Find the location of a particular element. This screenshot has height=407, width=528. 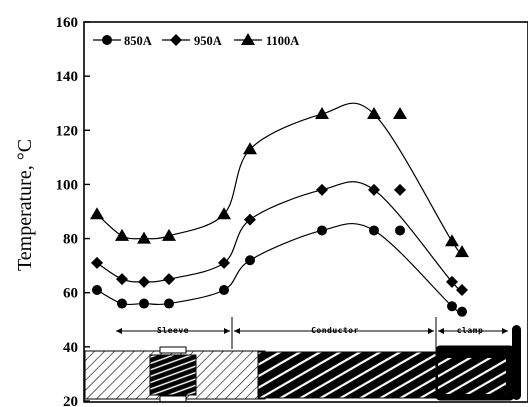

sleeve-top-cap is located at coordinates (173, 350).